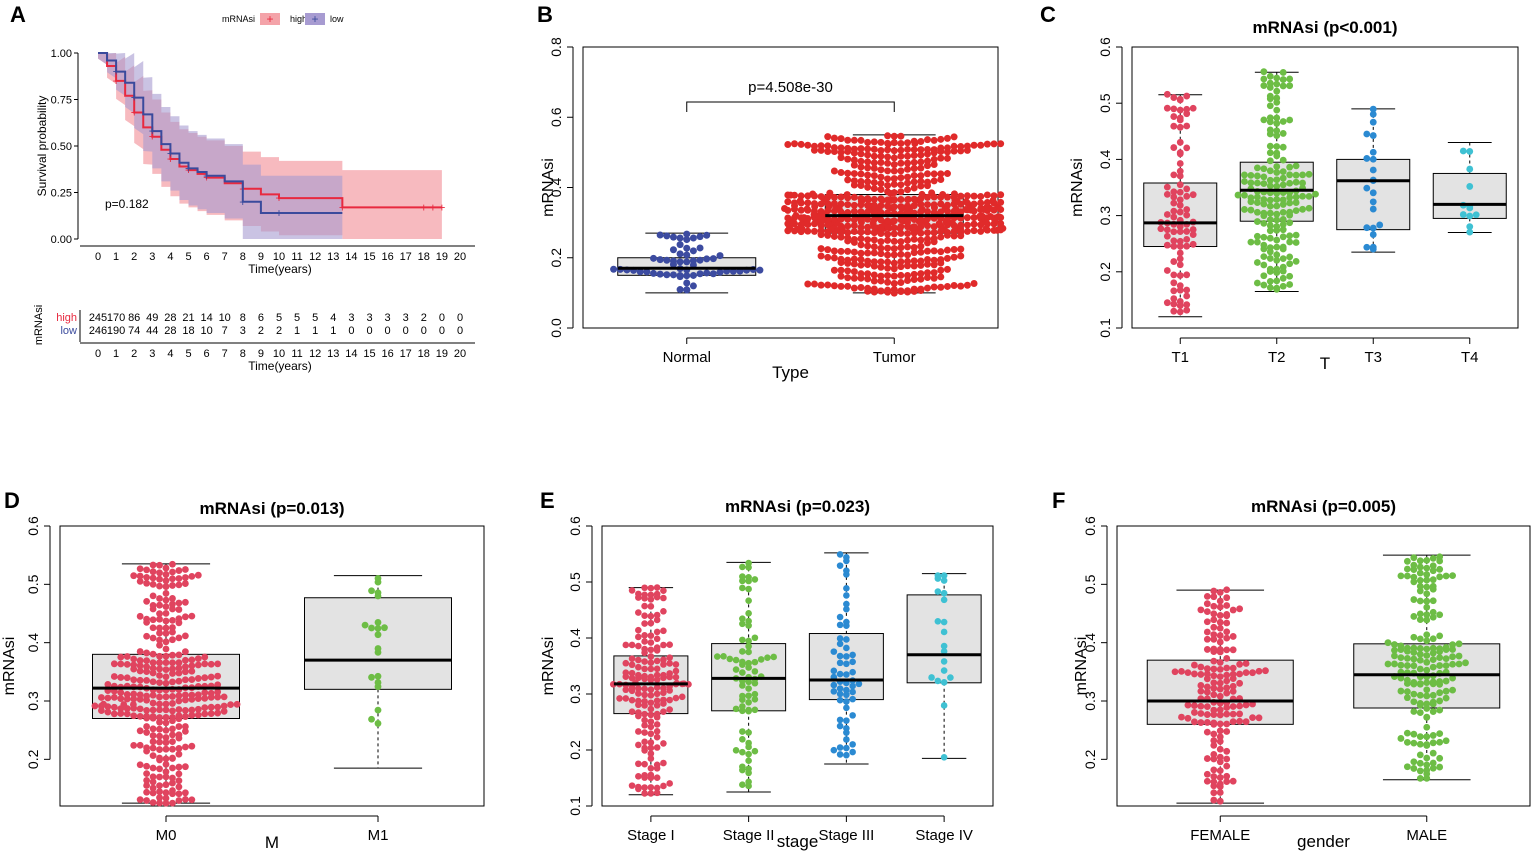 This screenshot has width=1536, height=851. What do you see at coordinates (315, 19) in the screenshot?
I see `legend-swatch-low` at bounding box center [315, 19].